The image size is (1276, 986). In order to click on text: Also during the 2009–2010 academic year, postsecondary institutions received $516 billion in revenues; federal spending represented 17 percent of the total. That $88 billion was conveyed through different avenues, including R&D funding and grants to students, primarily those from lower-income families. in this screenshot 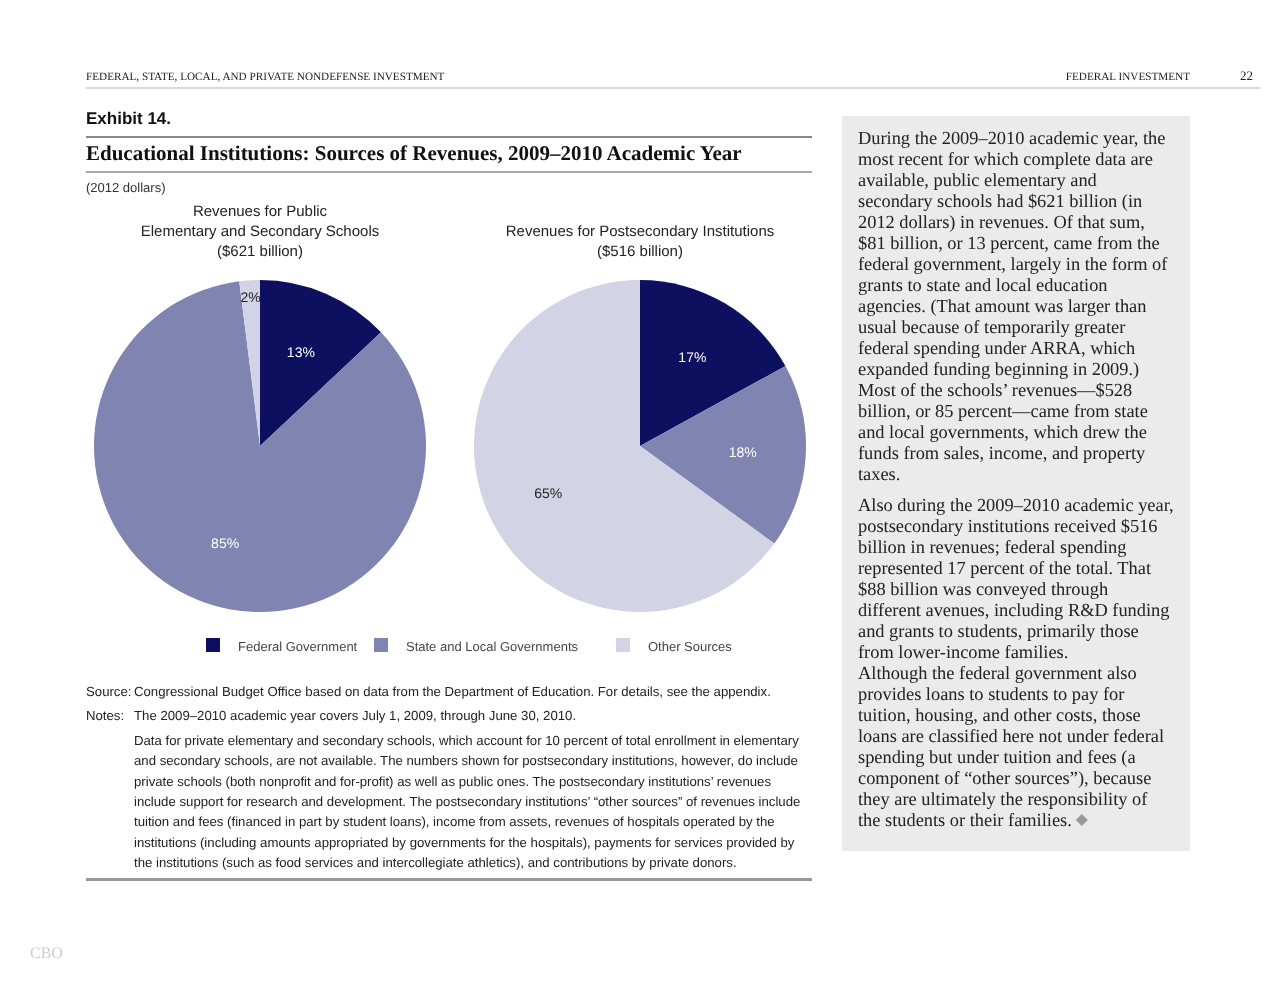, I will do `click(1016, 578)`.